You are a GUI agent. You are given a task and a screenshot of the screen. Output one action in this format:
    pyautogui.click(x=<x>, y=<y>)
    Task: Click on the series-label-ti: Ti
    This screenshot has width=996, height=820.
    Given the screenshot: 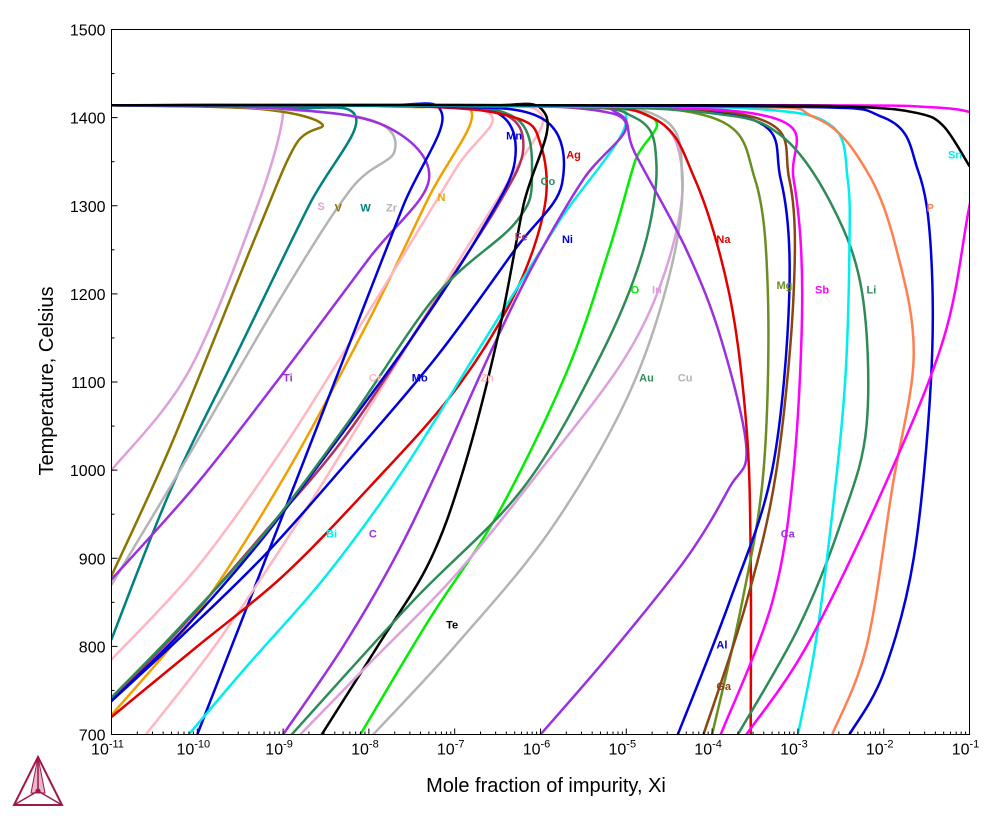 What is the action you would take?
    pyautogui.click(x=288, y=379)
    